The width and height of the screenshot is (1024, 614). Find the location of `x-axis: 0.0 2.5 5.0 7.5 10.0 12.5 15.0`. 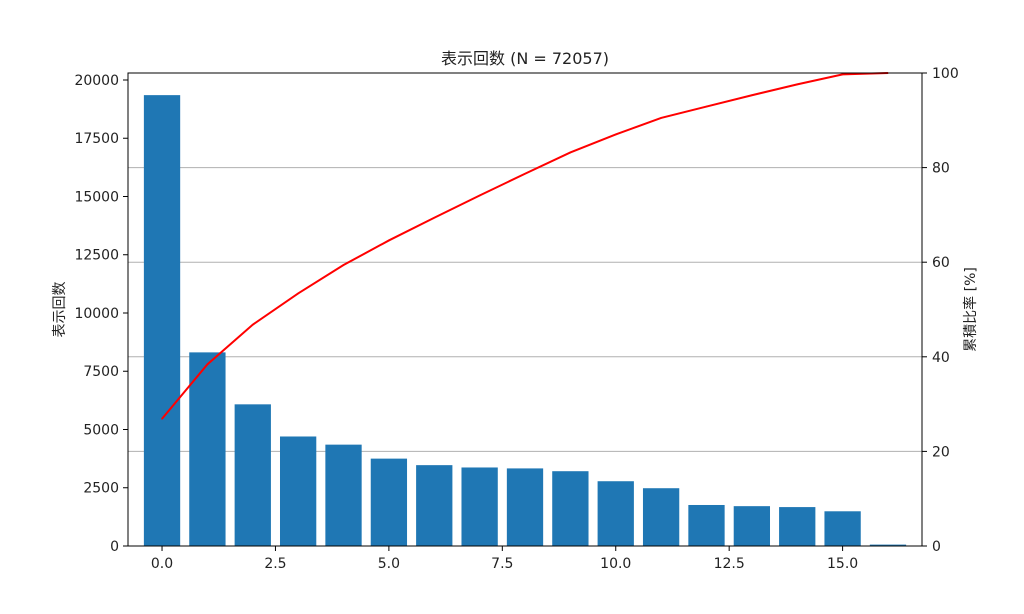

x-axis: 0.0 2.5 5.0 7.5 10.0 12.5 15.0 is located at coordinates (504, 559).